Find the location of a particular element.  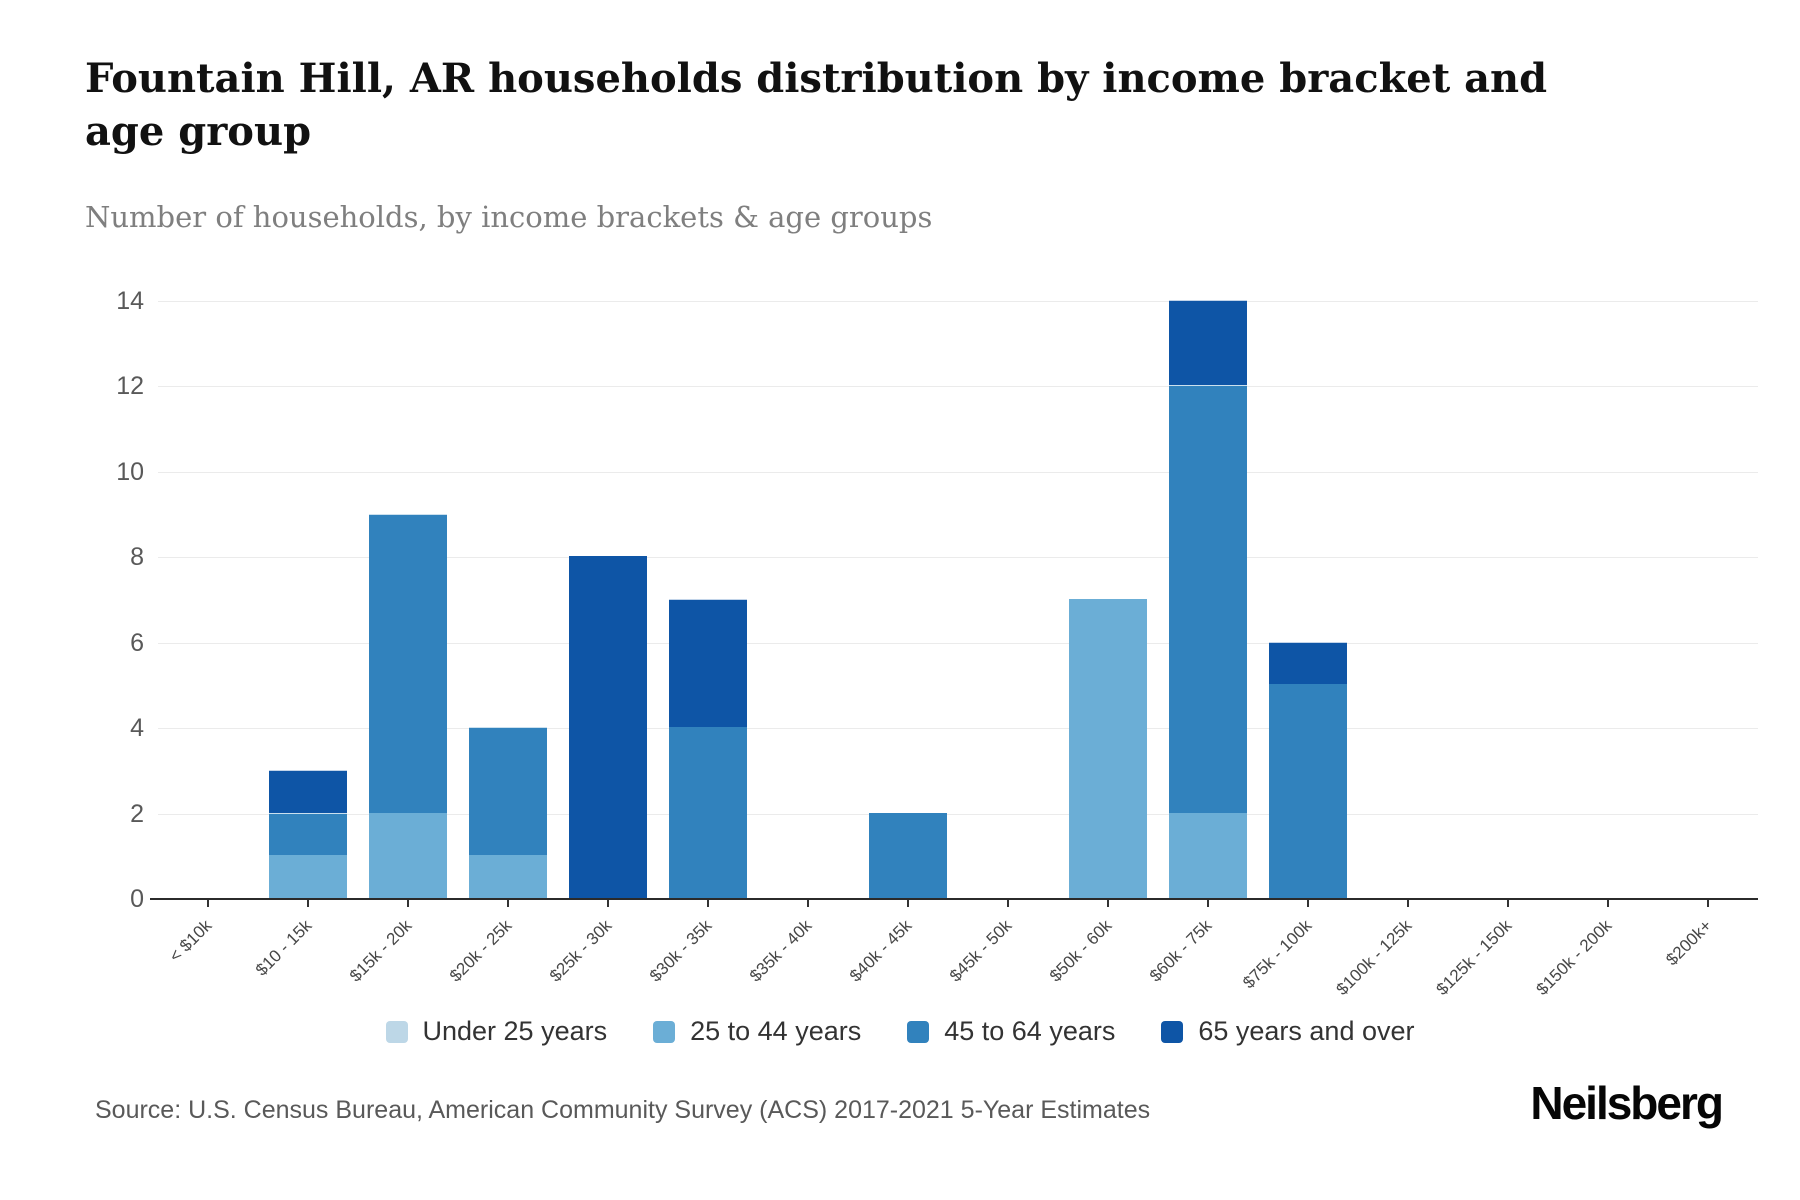

x-tick-label: $200k+ is located at coordinates (1689, 943).